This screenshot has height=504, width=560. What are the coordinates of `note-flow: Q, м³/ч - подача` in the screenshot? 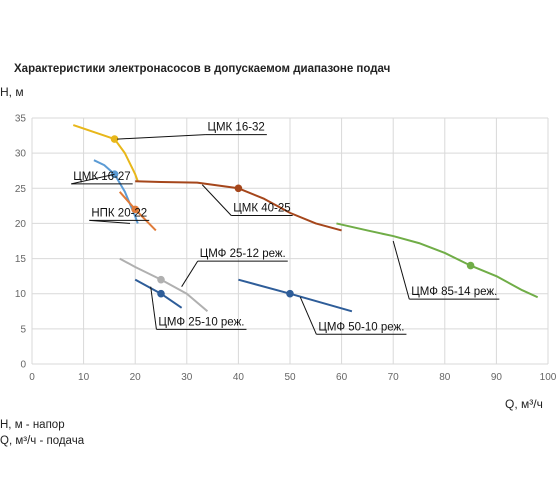 It's located at (42, 441).